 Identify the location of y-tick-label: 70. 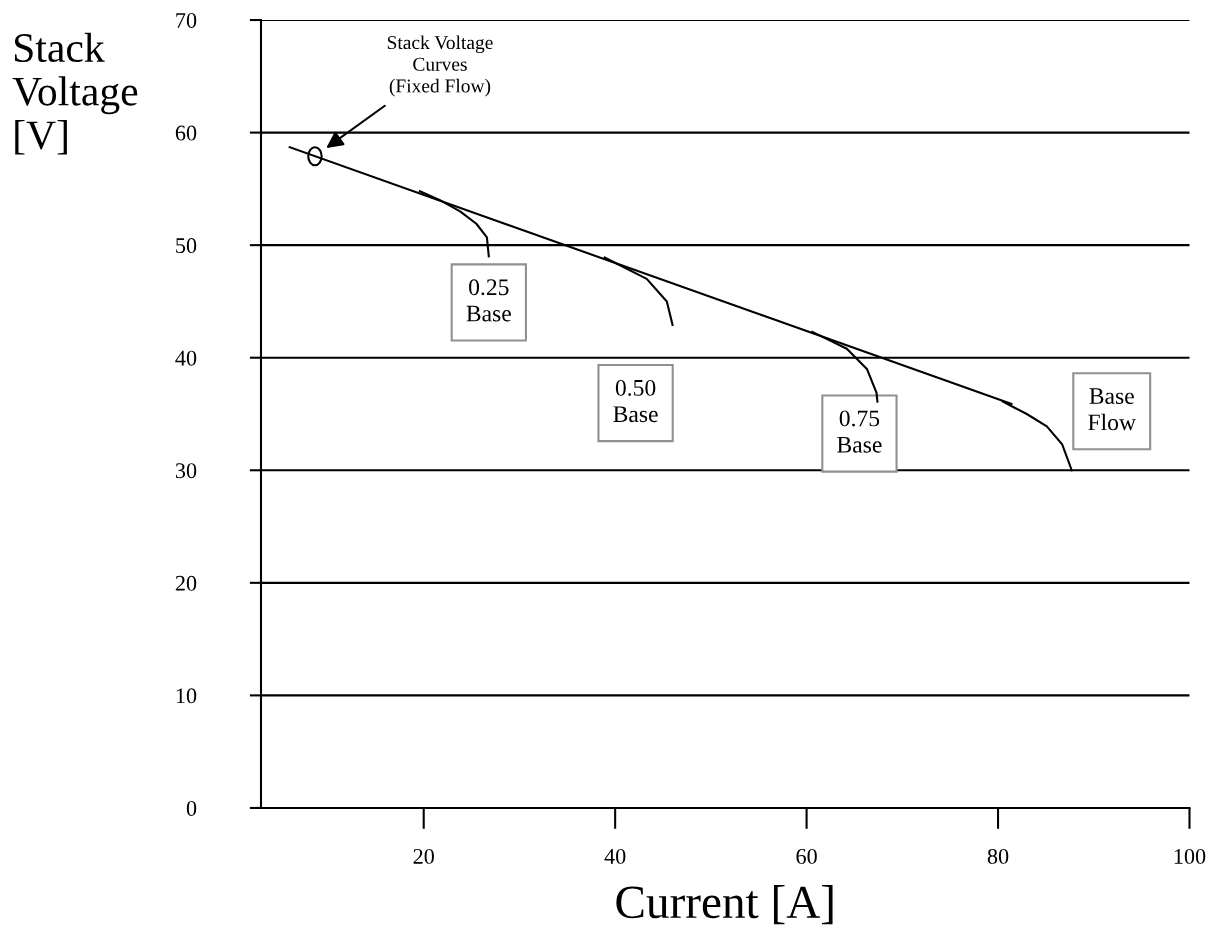
(186, 20).